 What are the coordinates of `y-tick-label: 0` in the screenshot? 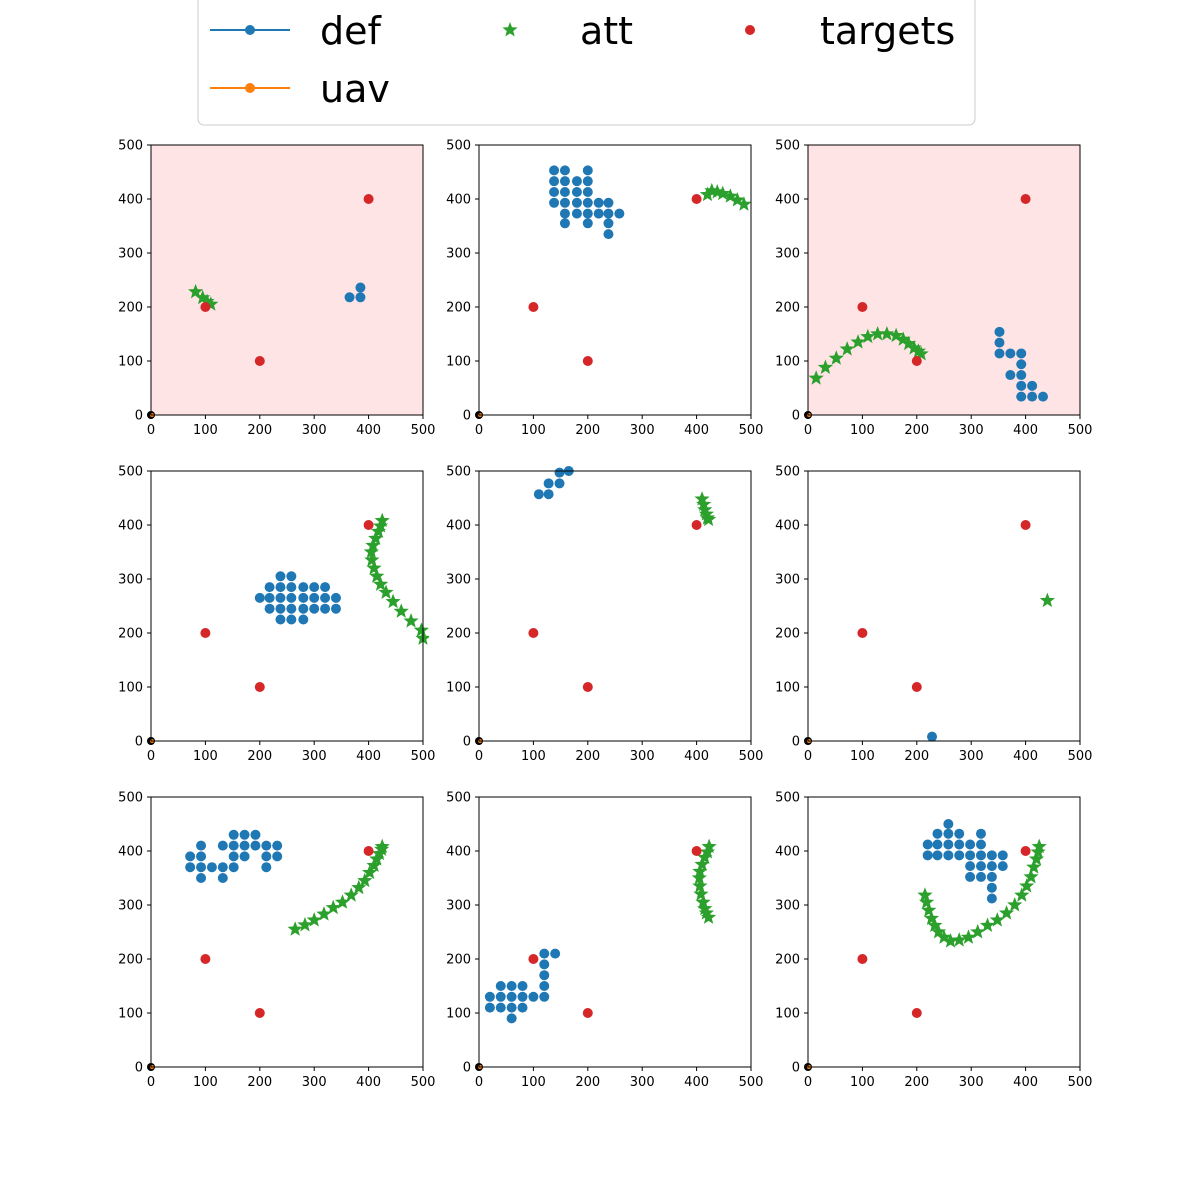 It's located at (796, 1068).